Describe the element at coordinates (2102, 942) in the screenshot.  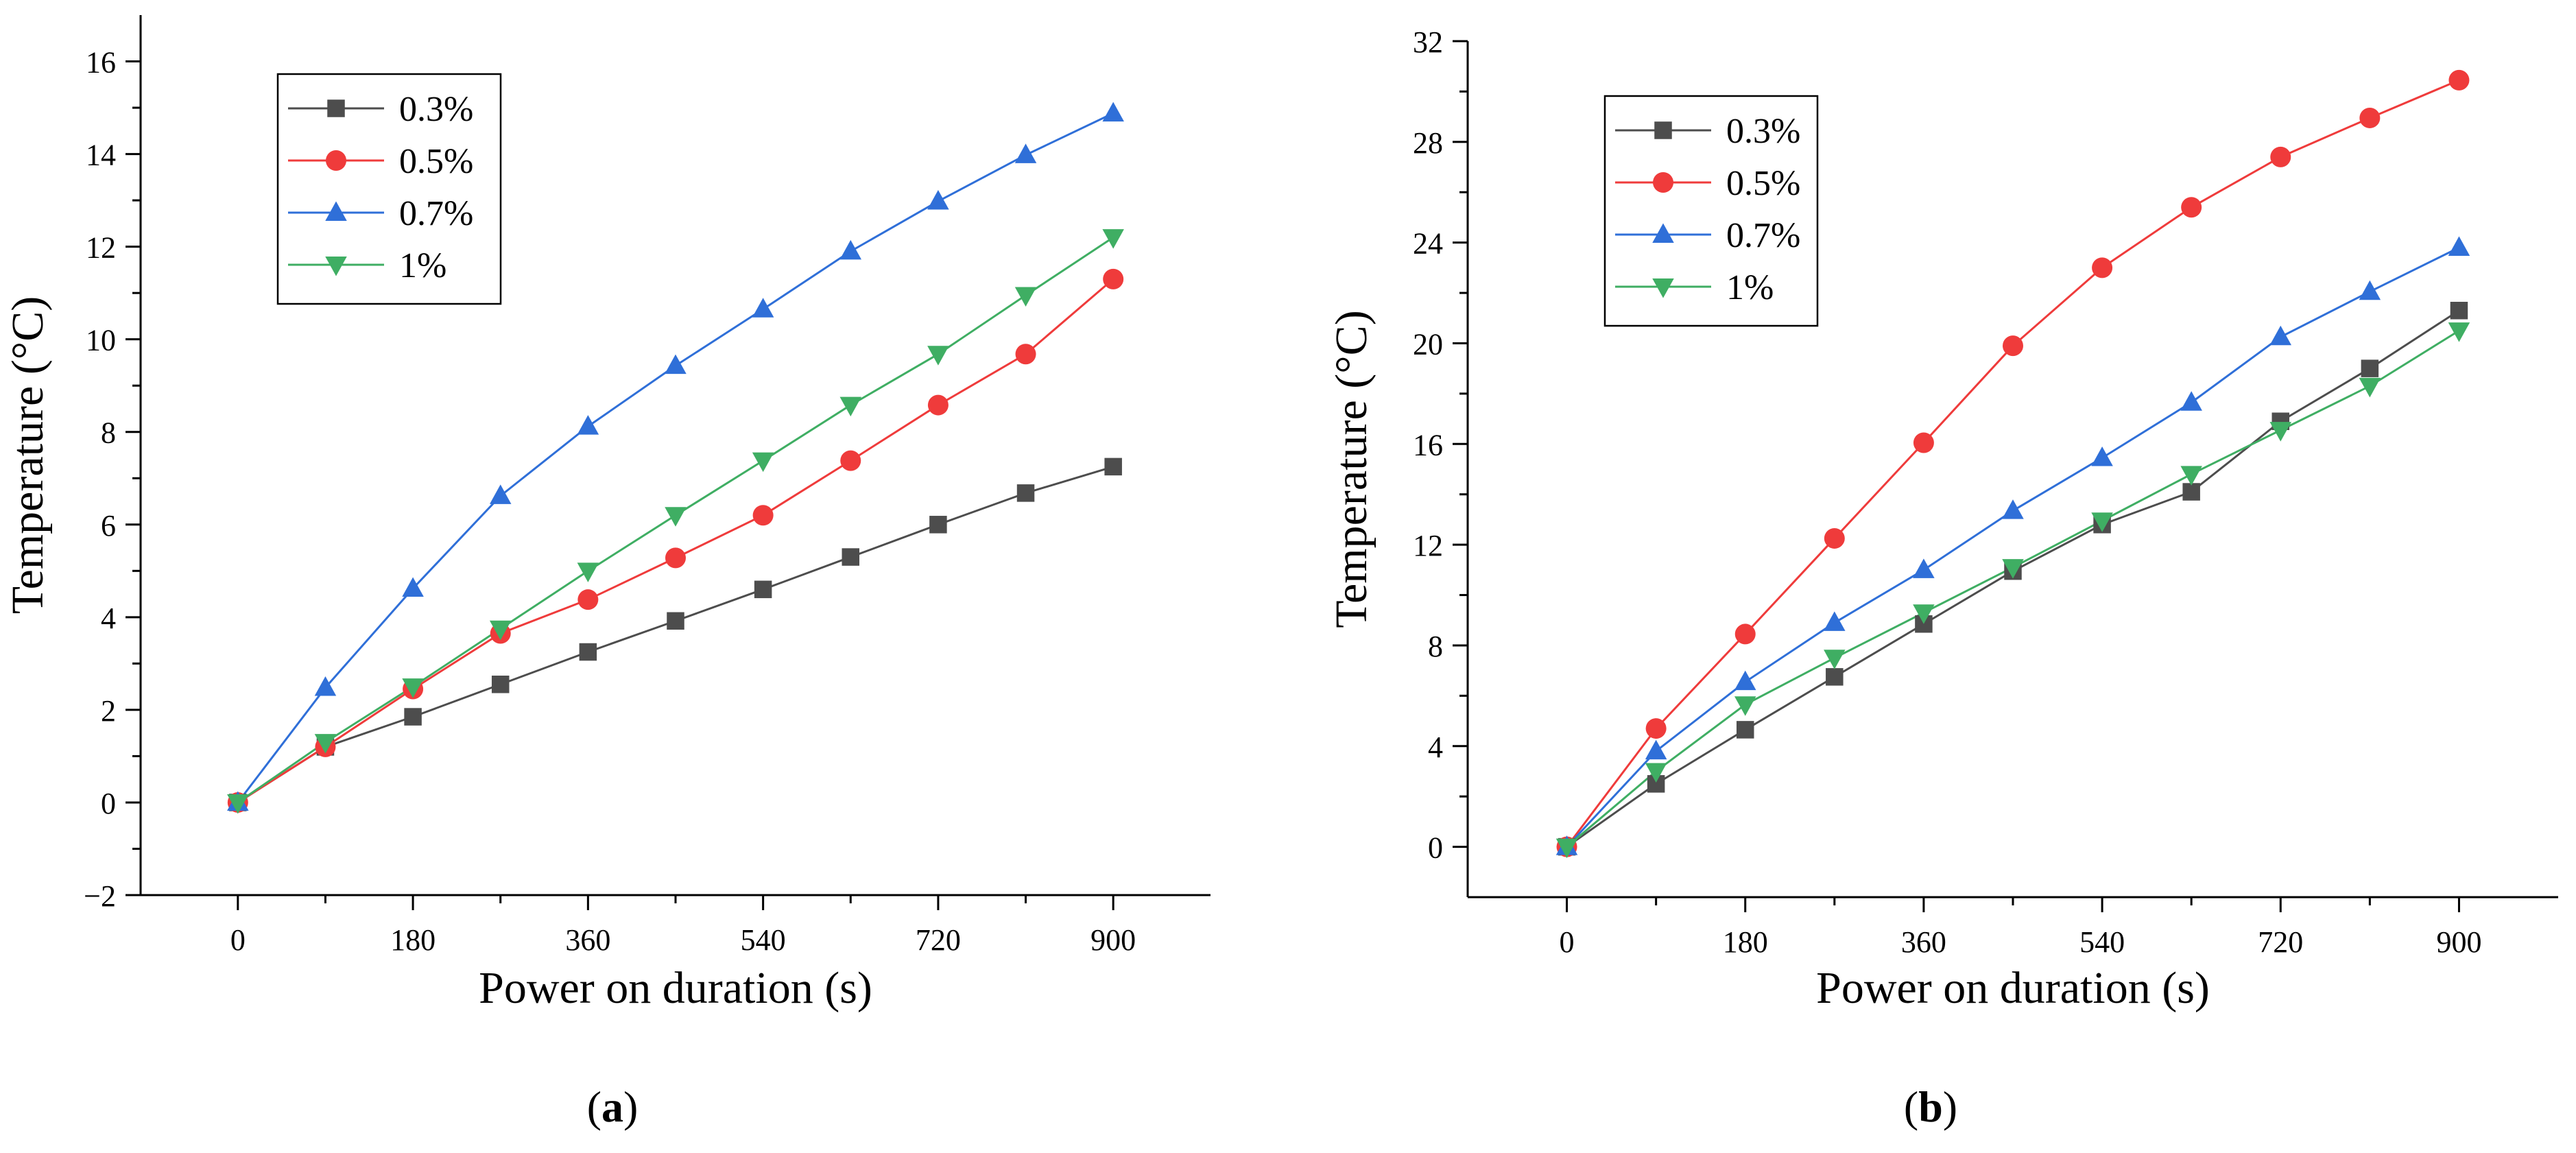
I see `x-tick-label: 540` at that location.